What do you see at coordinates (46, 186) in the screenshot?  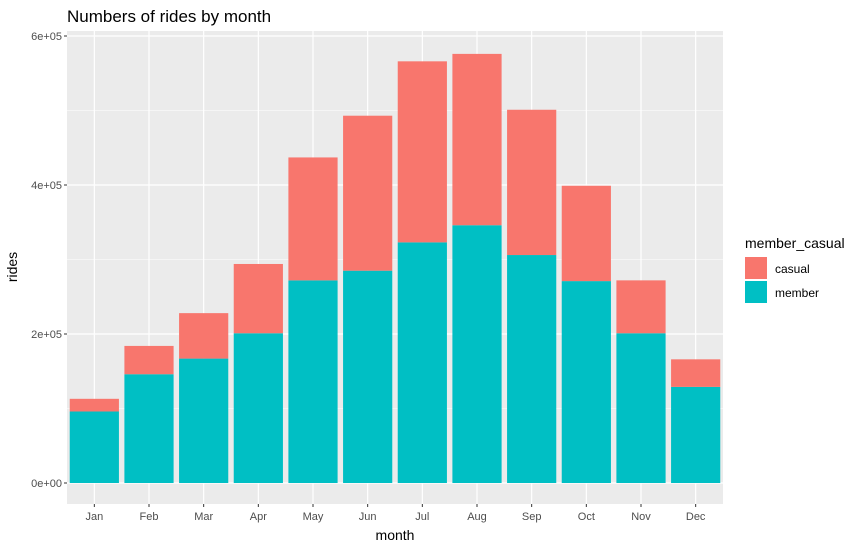 I see `y-tick-label: 4e+05` at bounding box center [46, 186].